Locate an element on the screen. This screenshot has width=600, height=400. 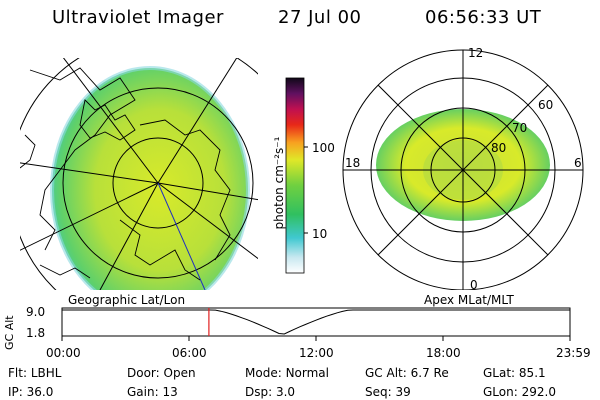
color-scale is located at coordinates (296, 175).